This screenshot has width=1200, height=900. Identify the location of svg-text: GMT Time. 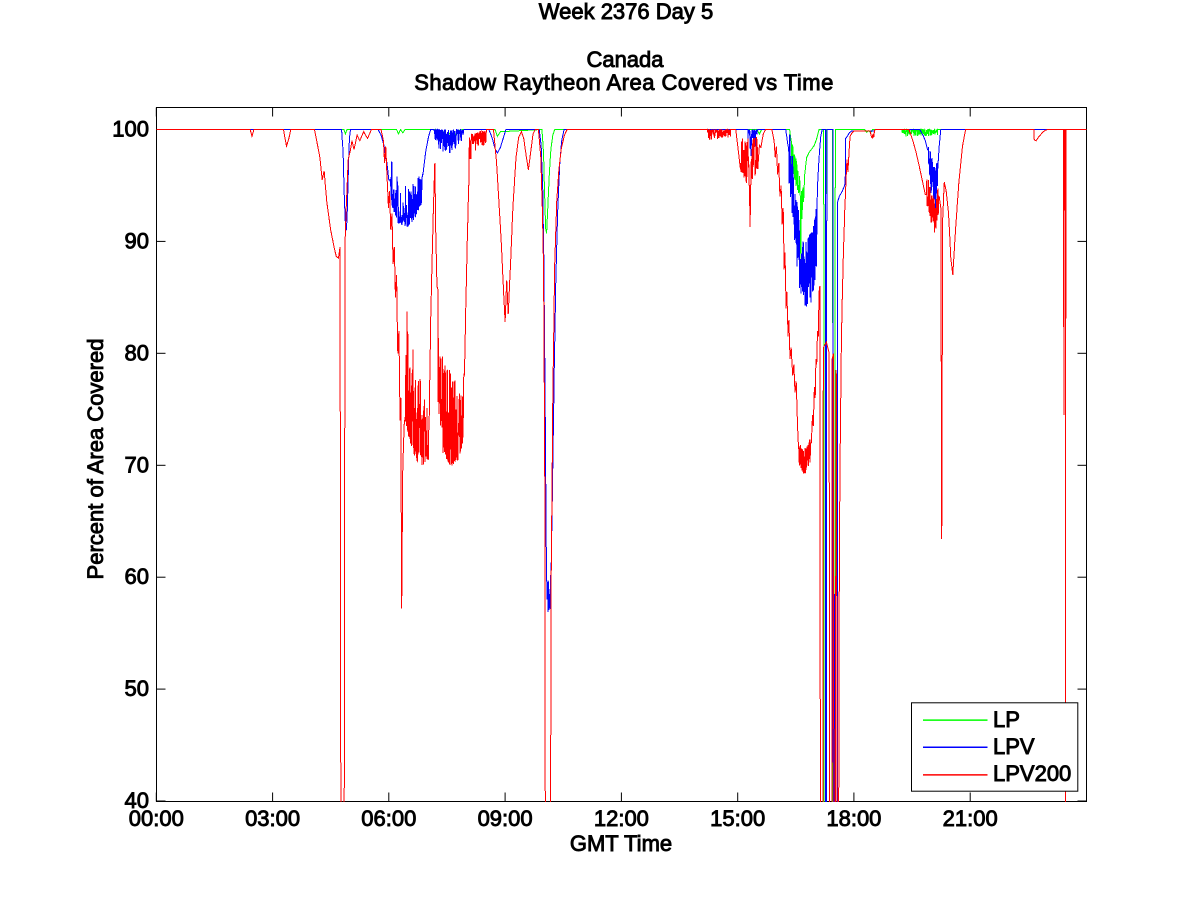
(621, 843).